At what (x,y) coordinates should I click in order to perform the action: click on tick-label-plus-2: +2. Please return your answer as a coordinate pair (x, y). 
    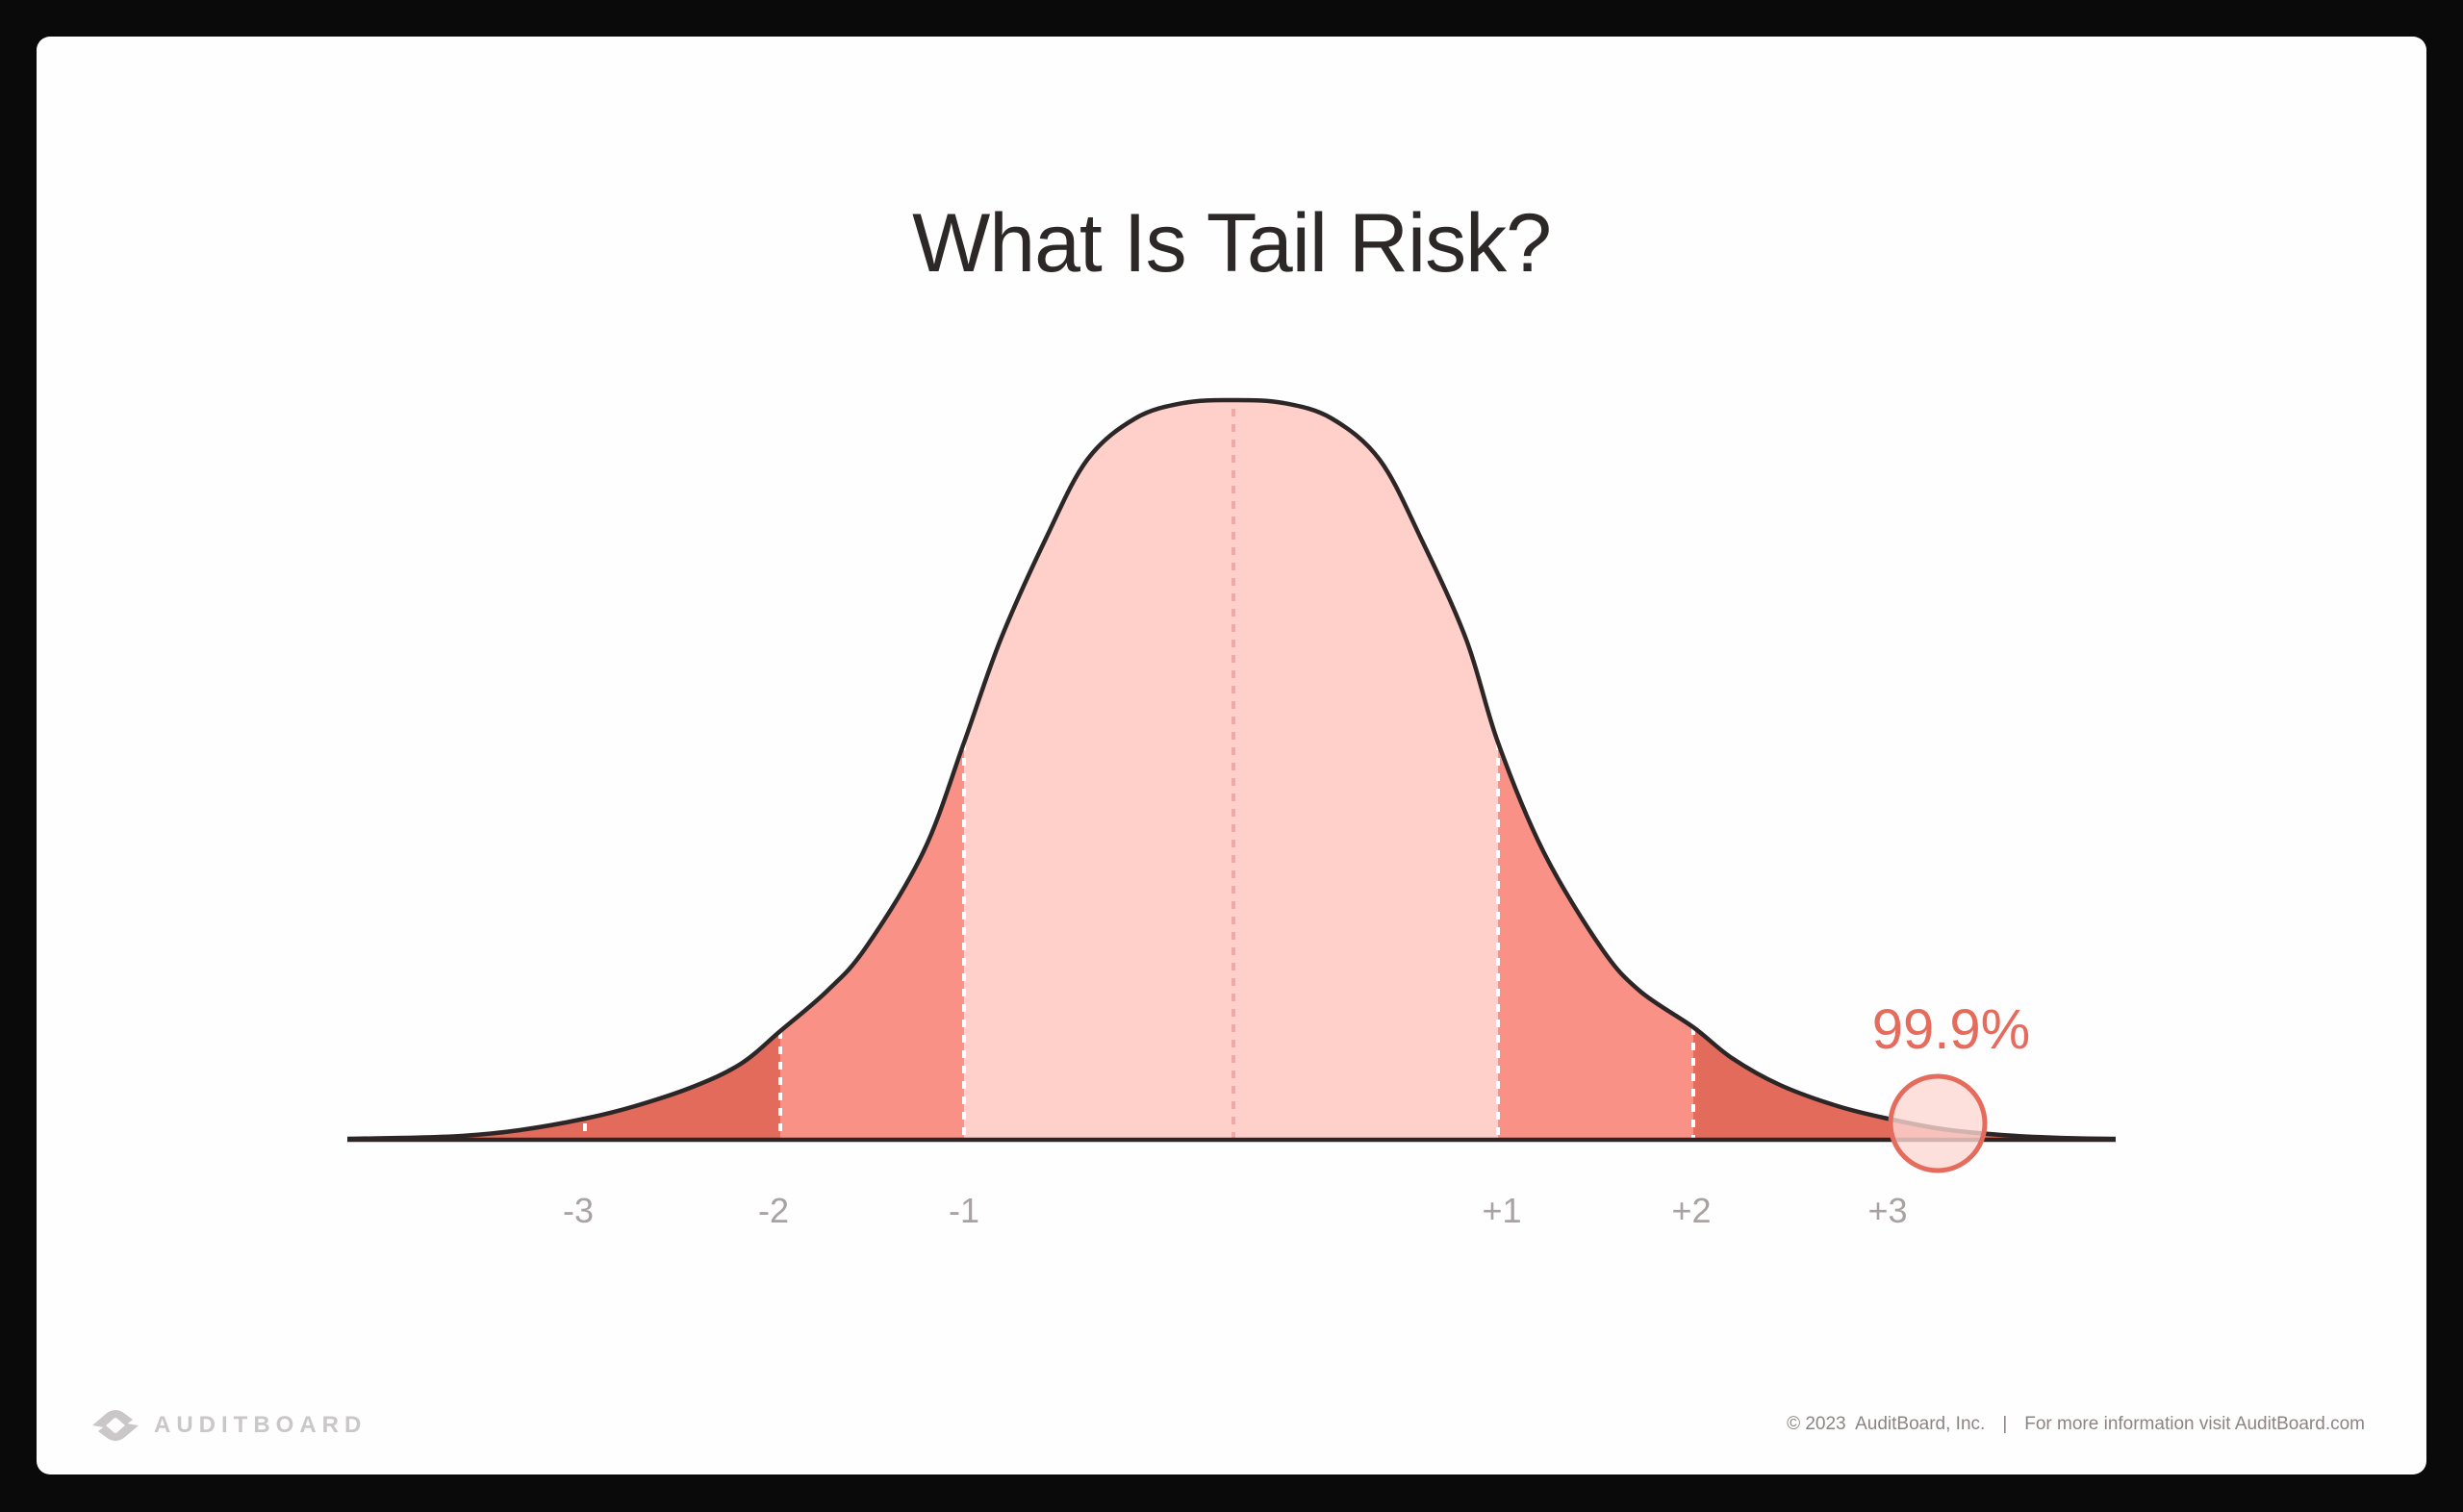
    Looking at the image, I should click on (1691, 1211).